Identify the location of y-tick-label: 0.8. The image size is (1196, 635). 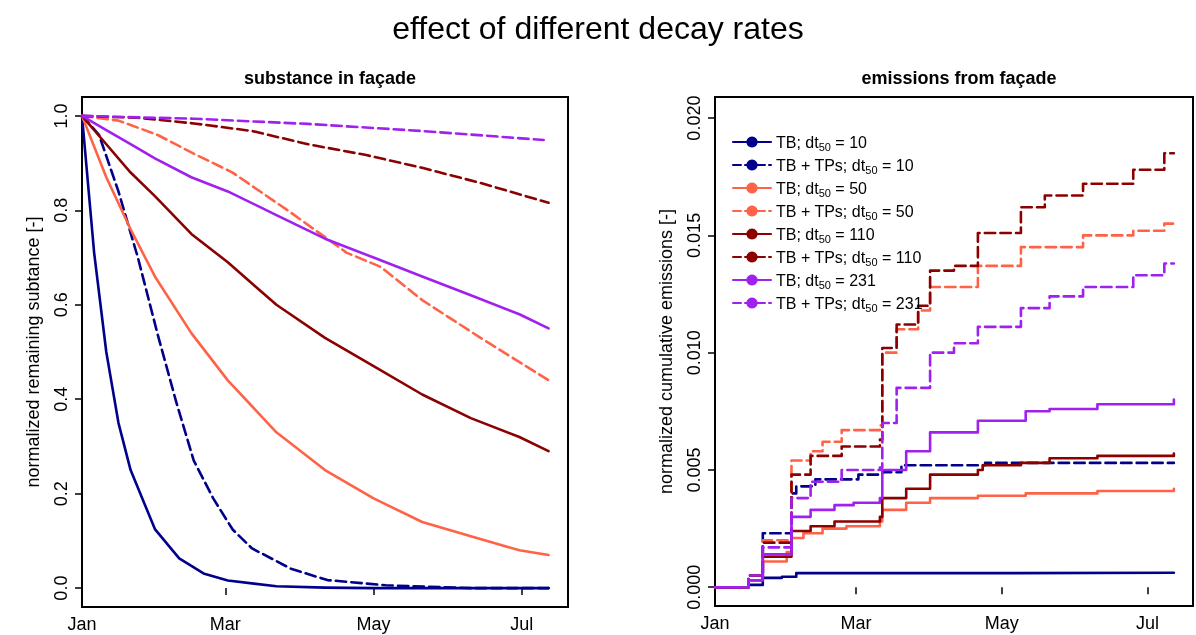
(61, 210).